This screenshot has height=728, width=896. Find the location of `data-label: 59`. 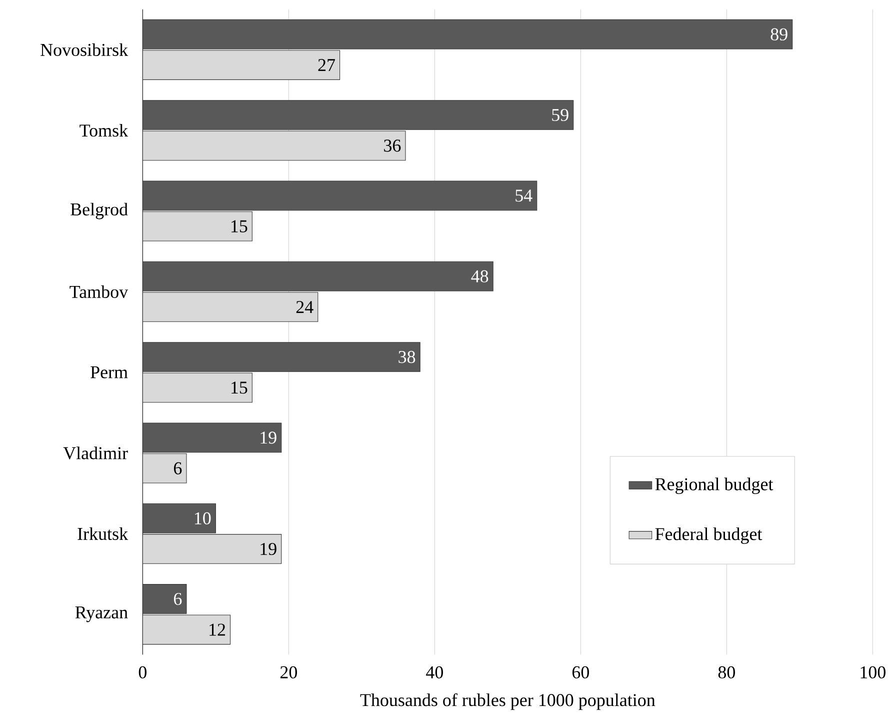

data-label: 59 is located at coordinates (560, 115).